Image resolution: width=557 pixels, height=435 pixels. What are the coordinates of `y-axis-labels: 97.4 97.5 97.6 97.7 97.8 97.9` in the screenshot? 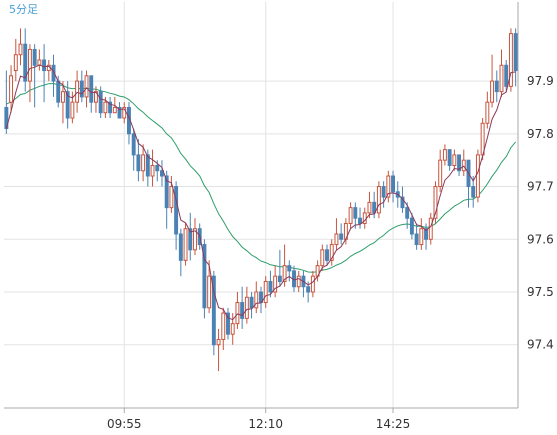 It's located at (540, 213).